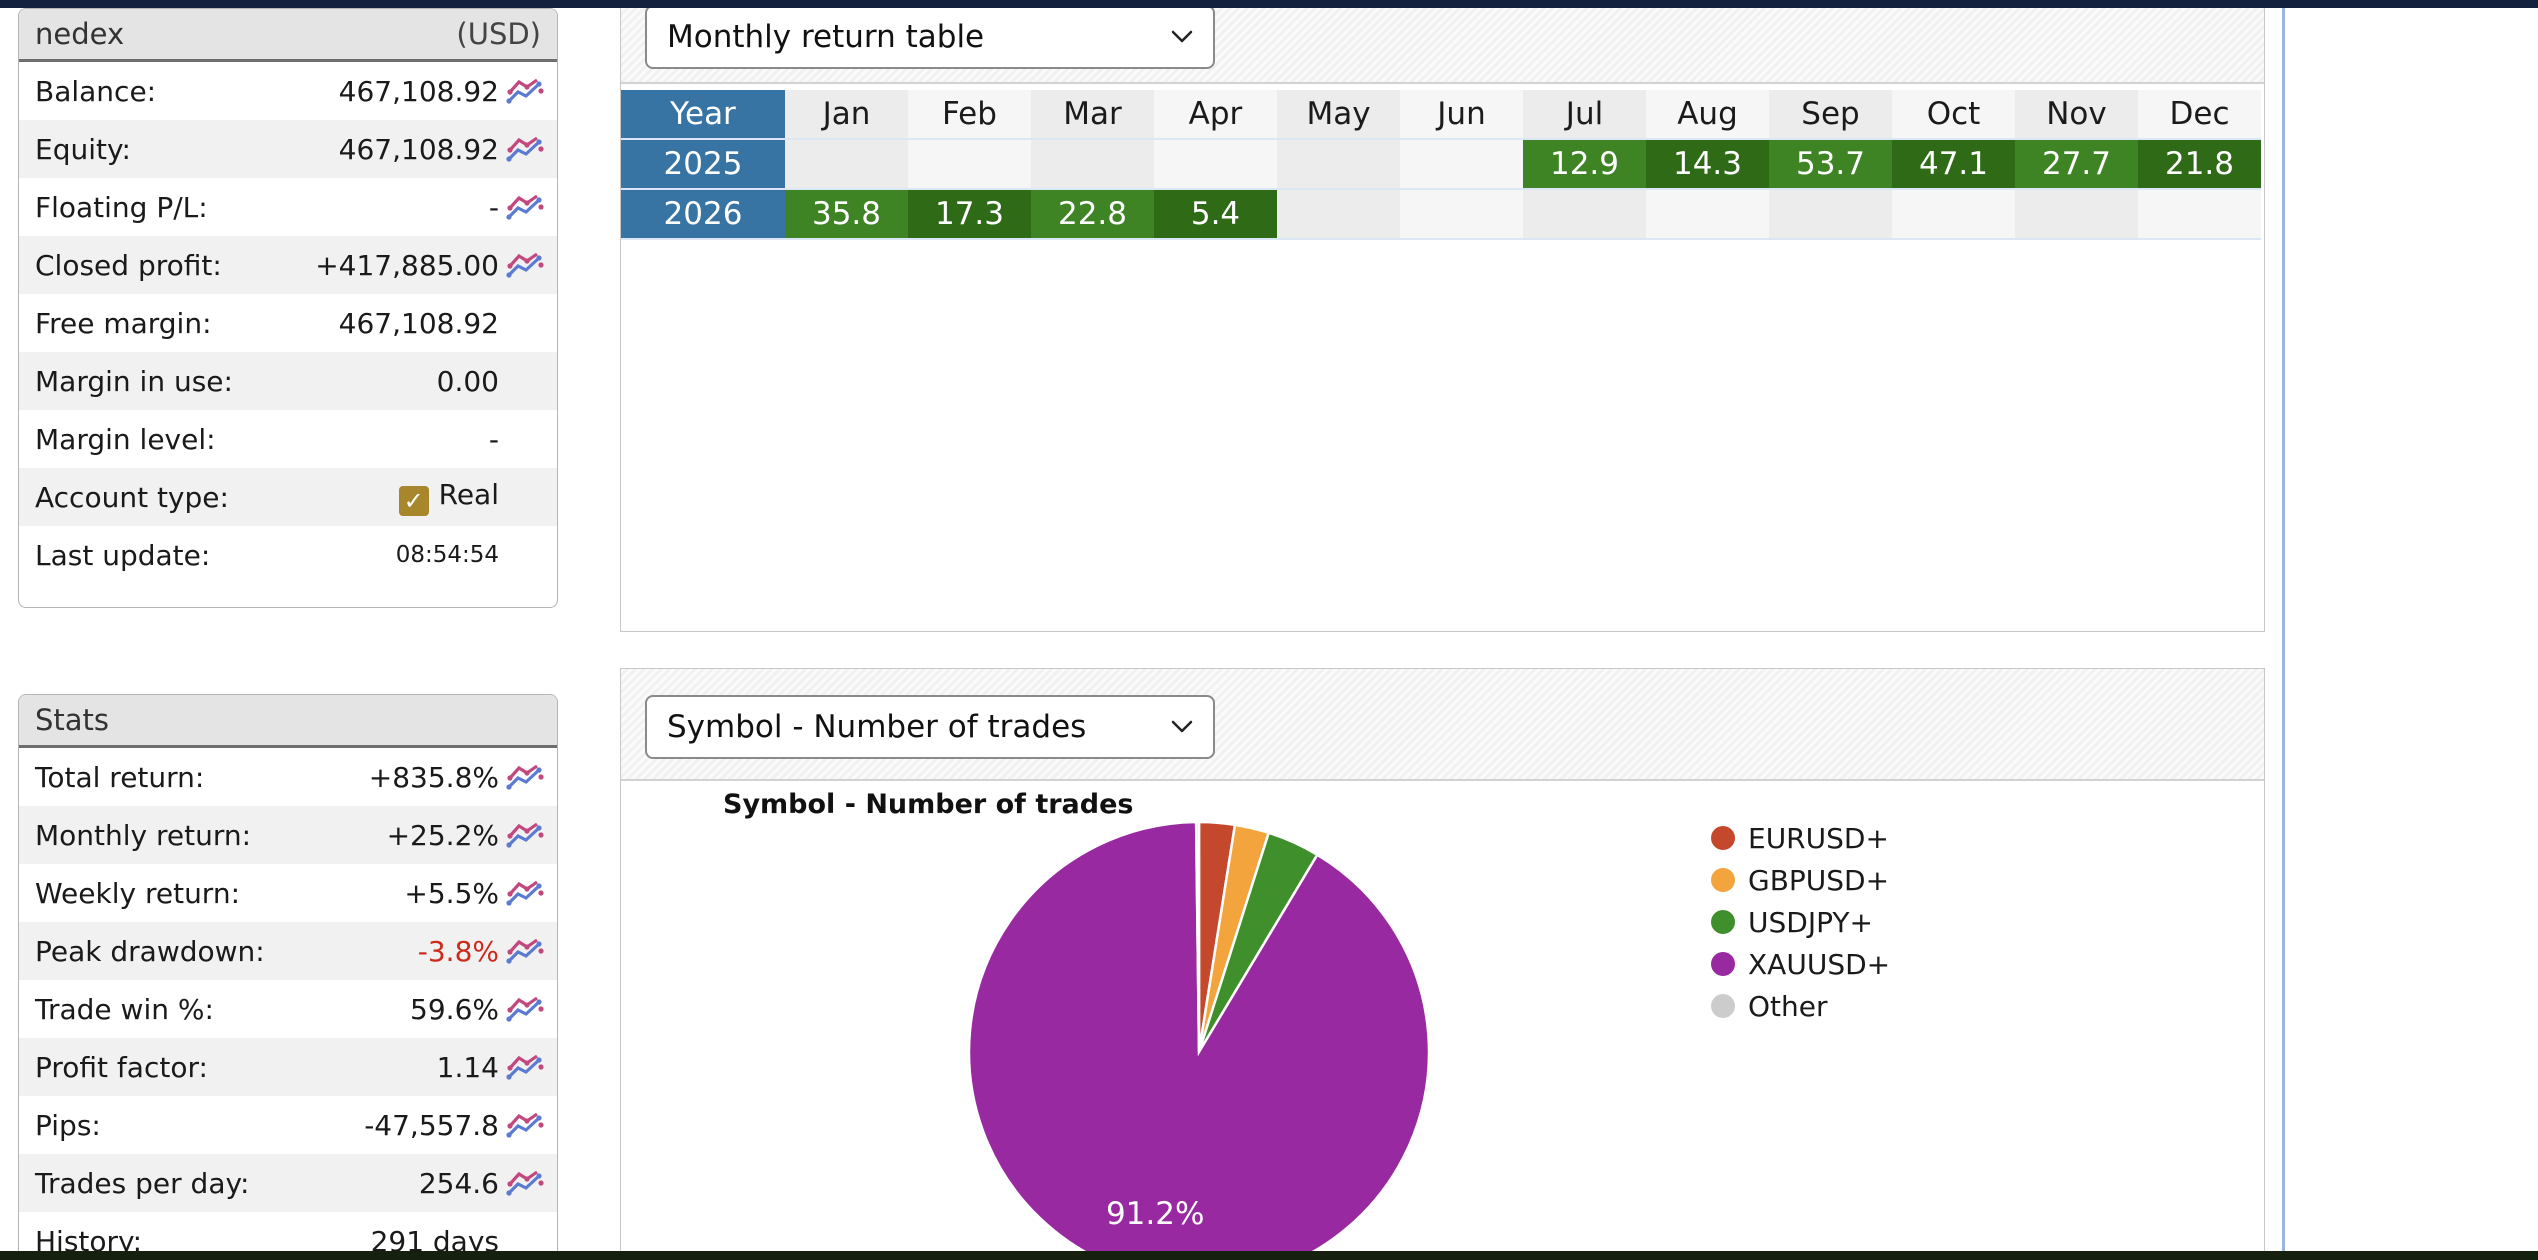  Describe the element at coordinates (1810, 922) in the screenshot. I see `legend-label: USDJPY+` at that location.